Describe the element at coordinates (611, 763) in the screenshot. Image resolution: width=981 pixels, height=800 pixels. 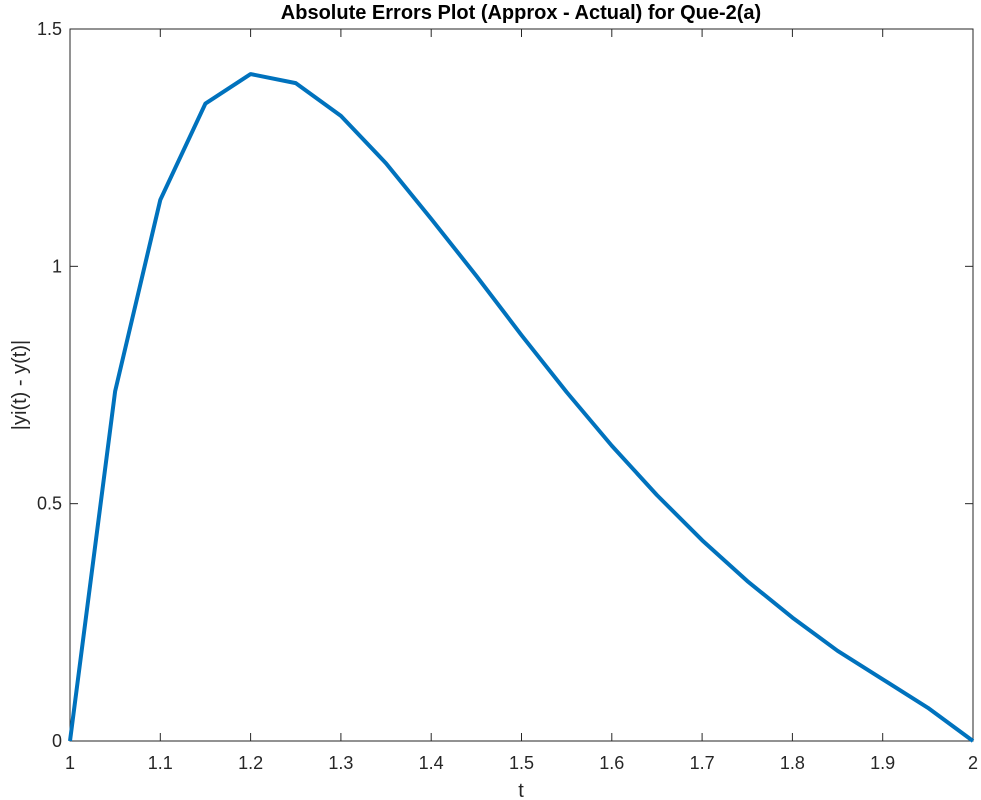
I see `x-tick-label: 1.6` at that location.